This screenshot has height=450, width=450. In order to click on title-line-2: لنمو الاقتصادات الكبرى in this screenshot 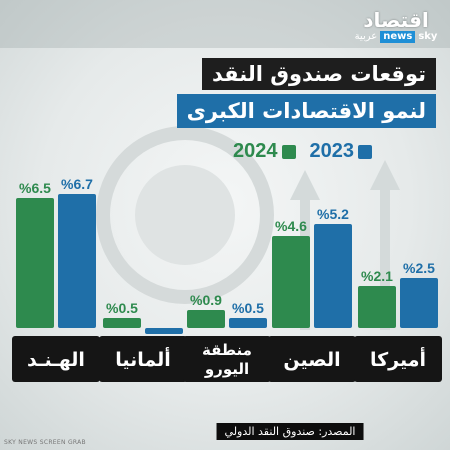, I will do `click(306, 111)`.